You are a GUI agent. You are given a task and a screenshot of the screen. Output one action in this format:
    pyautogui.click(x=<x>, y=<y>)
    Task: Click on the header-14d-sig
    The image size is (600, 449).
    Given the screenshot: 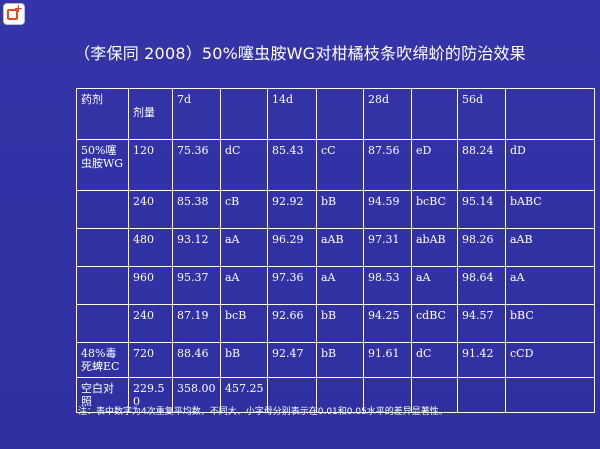 What is the action you would take?
    pyautogui.click(x=340, y=114)
    